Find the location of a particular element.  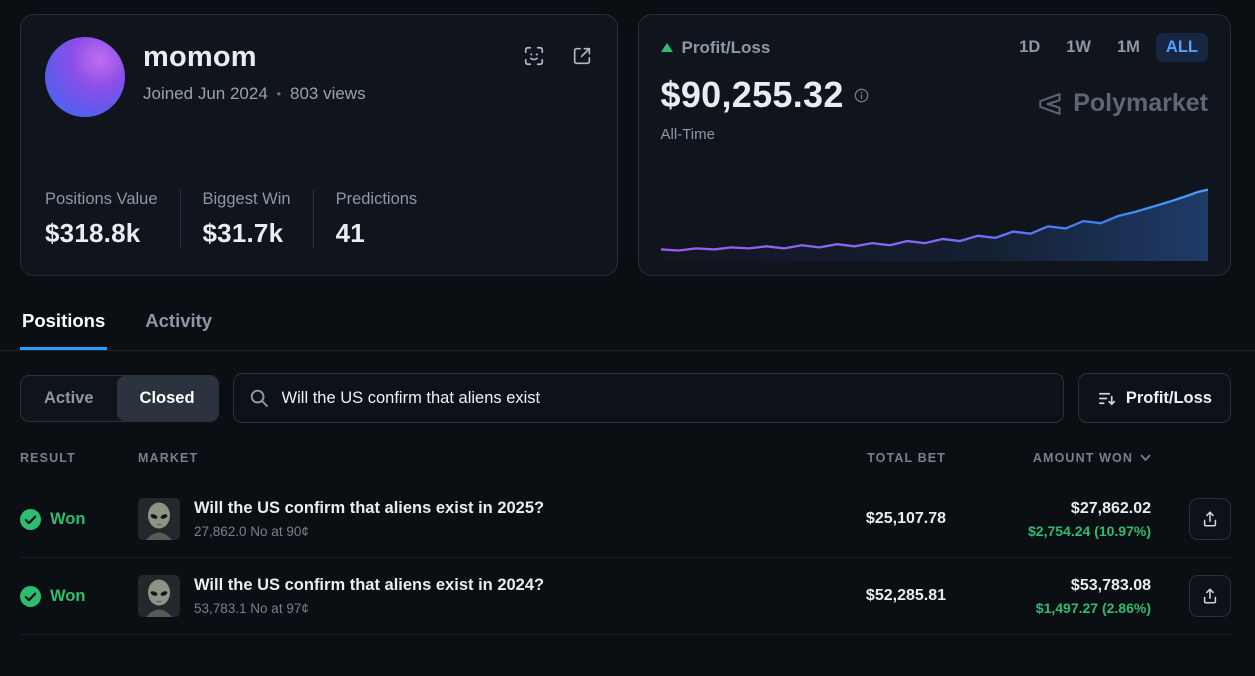

polymarket-logo-icon is located at coordinates (1050, 103).